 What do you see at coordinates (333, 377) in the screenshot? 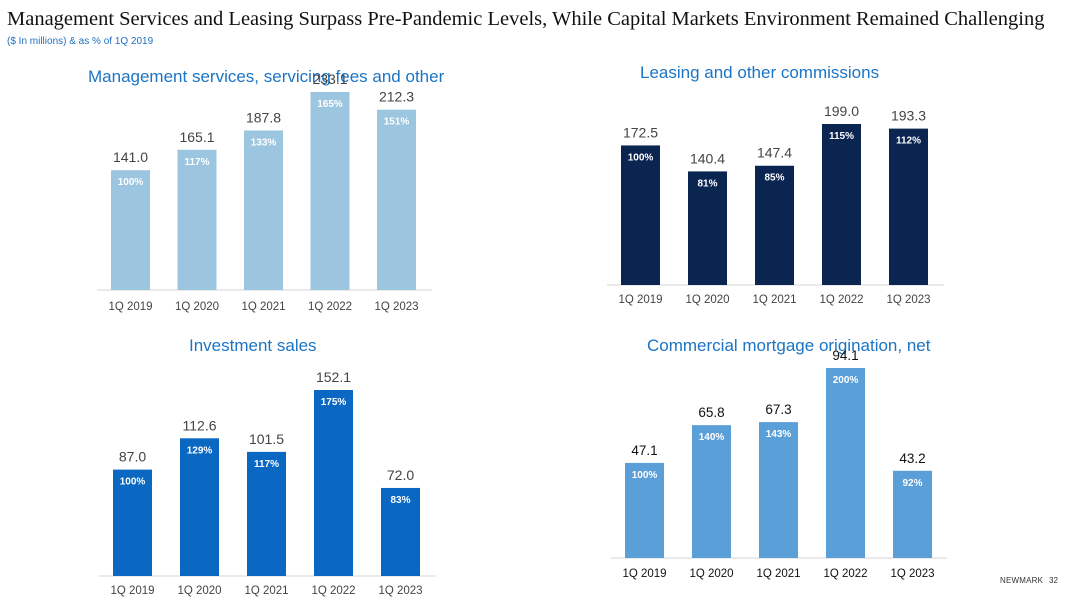
I see `value-label: 152.1` at bounding box center [333, 377].